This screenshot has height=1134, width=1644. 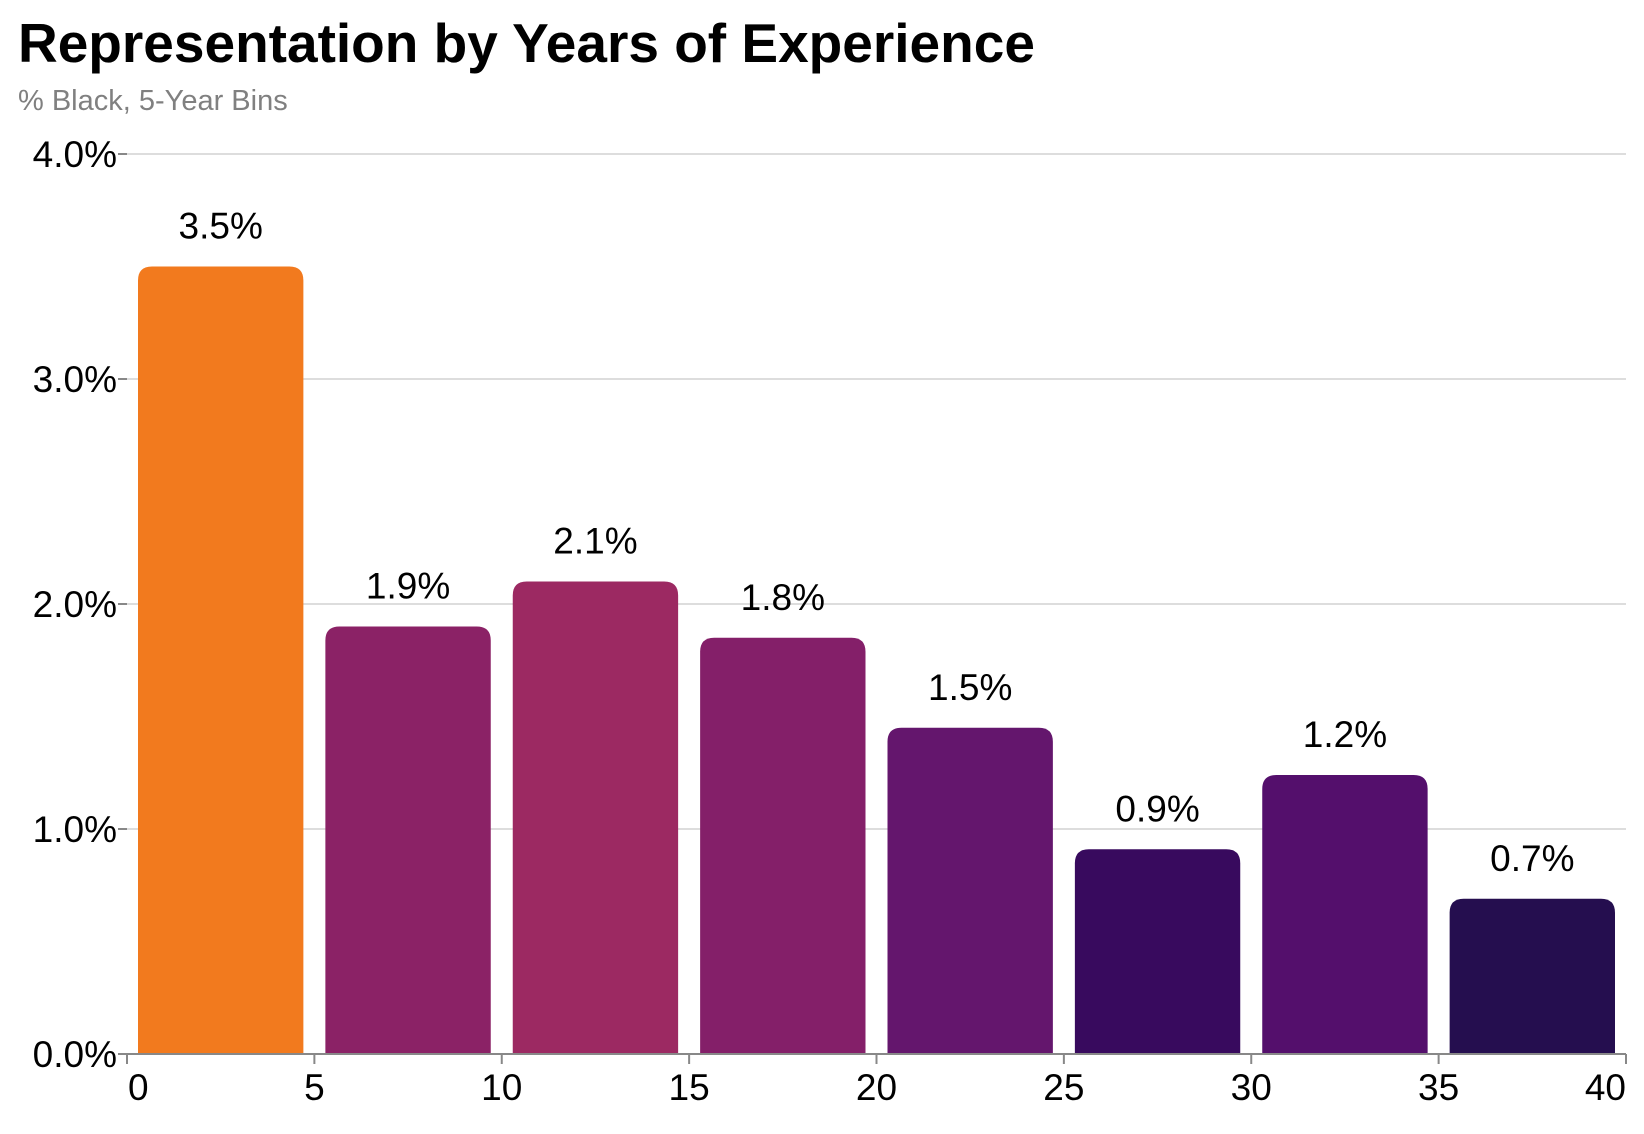 I want to click on bar-value-label: 1.8%, so click(x=783, y=597).